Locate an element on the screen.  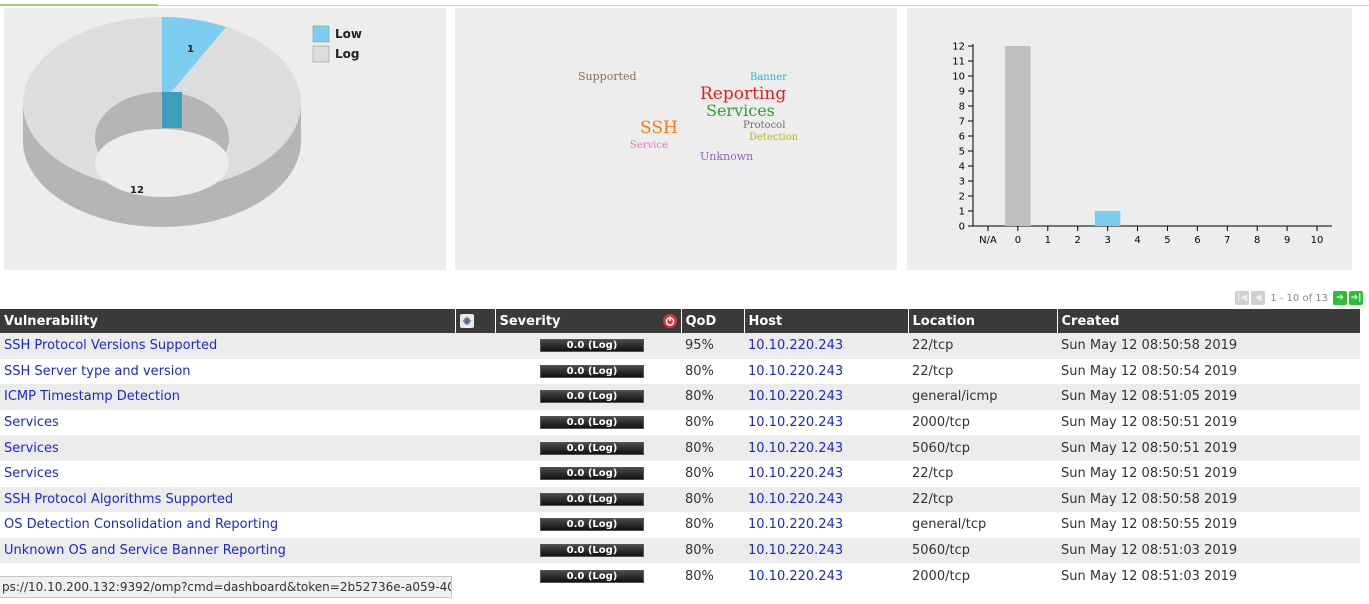
top-divider is located at coordinates (684, 5).